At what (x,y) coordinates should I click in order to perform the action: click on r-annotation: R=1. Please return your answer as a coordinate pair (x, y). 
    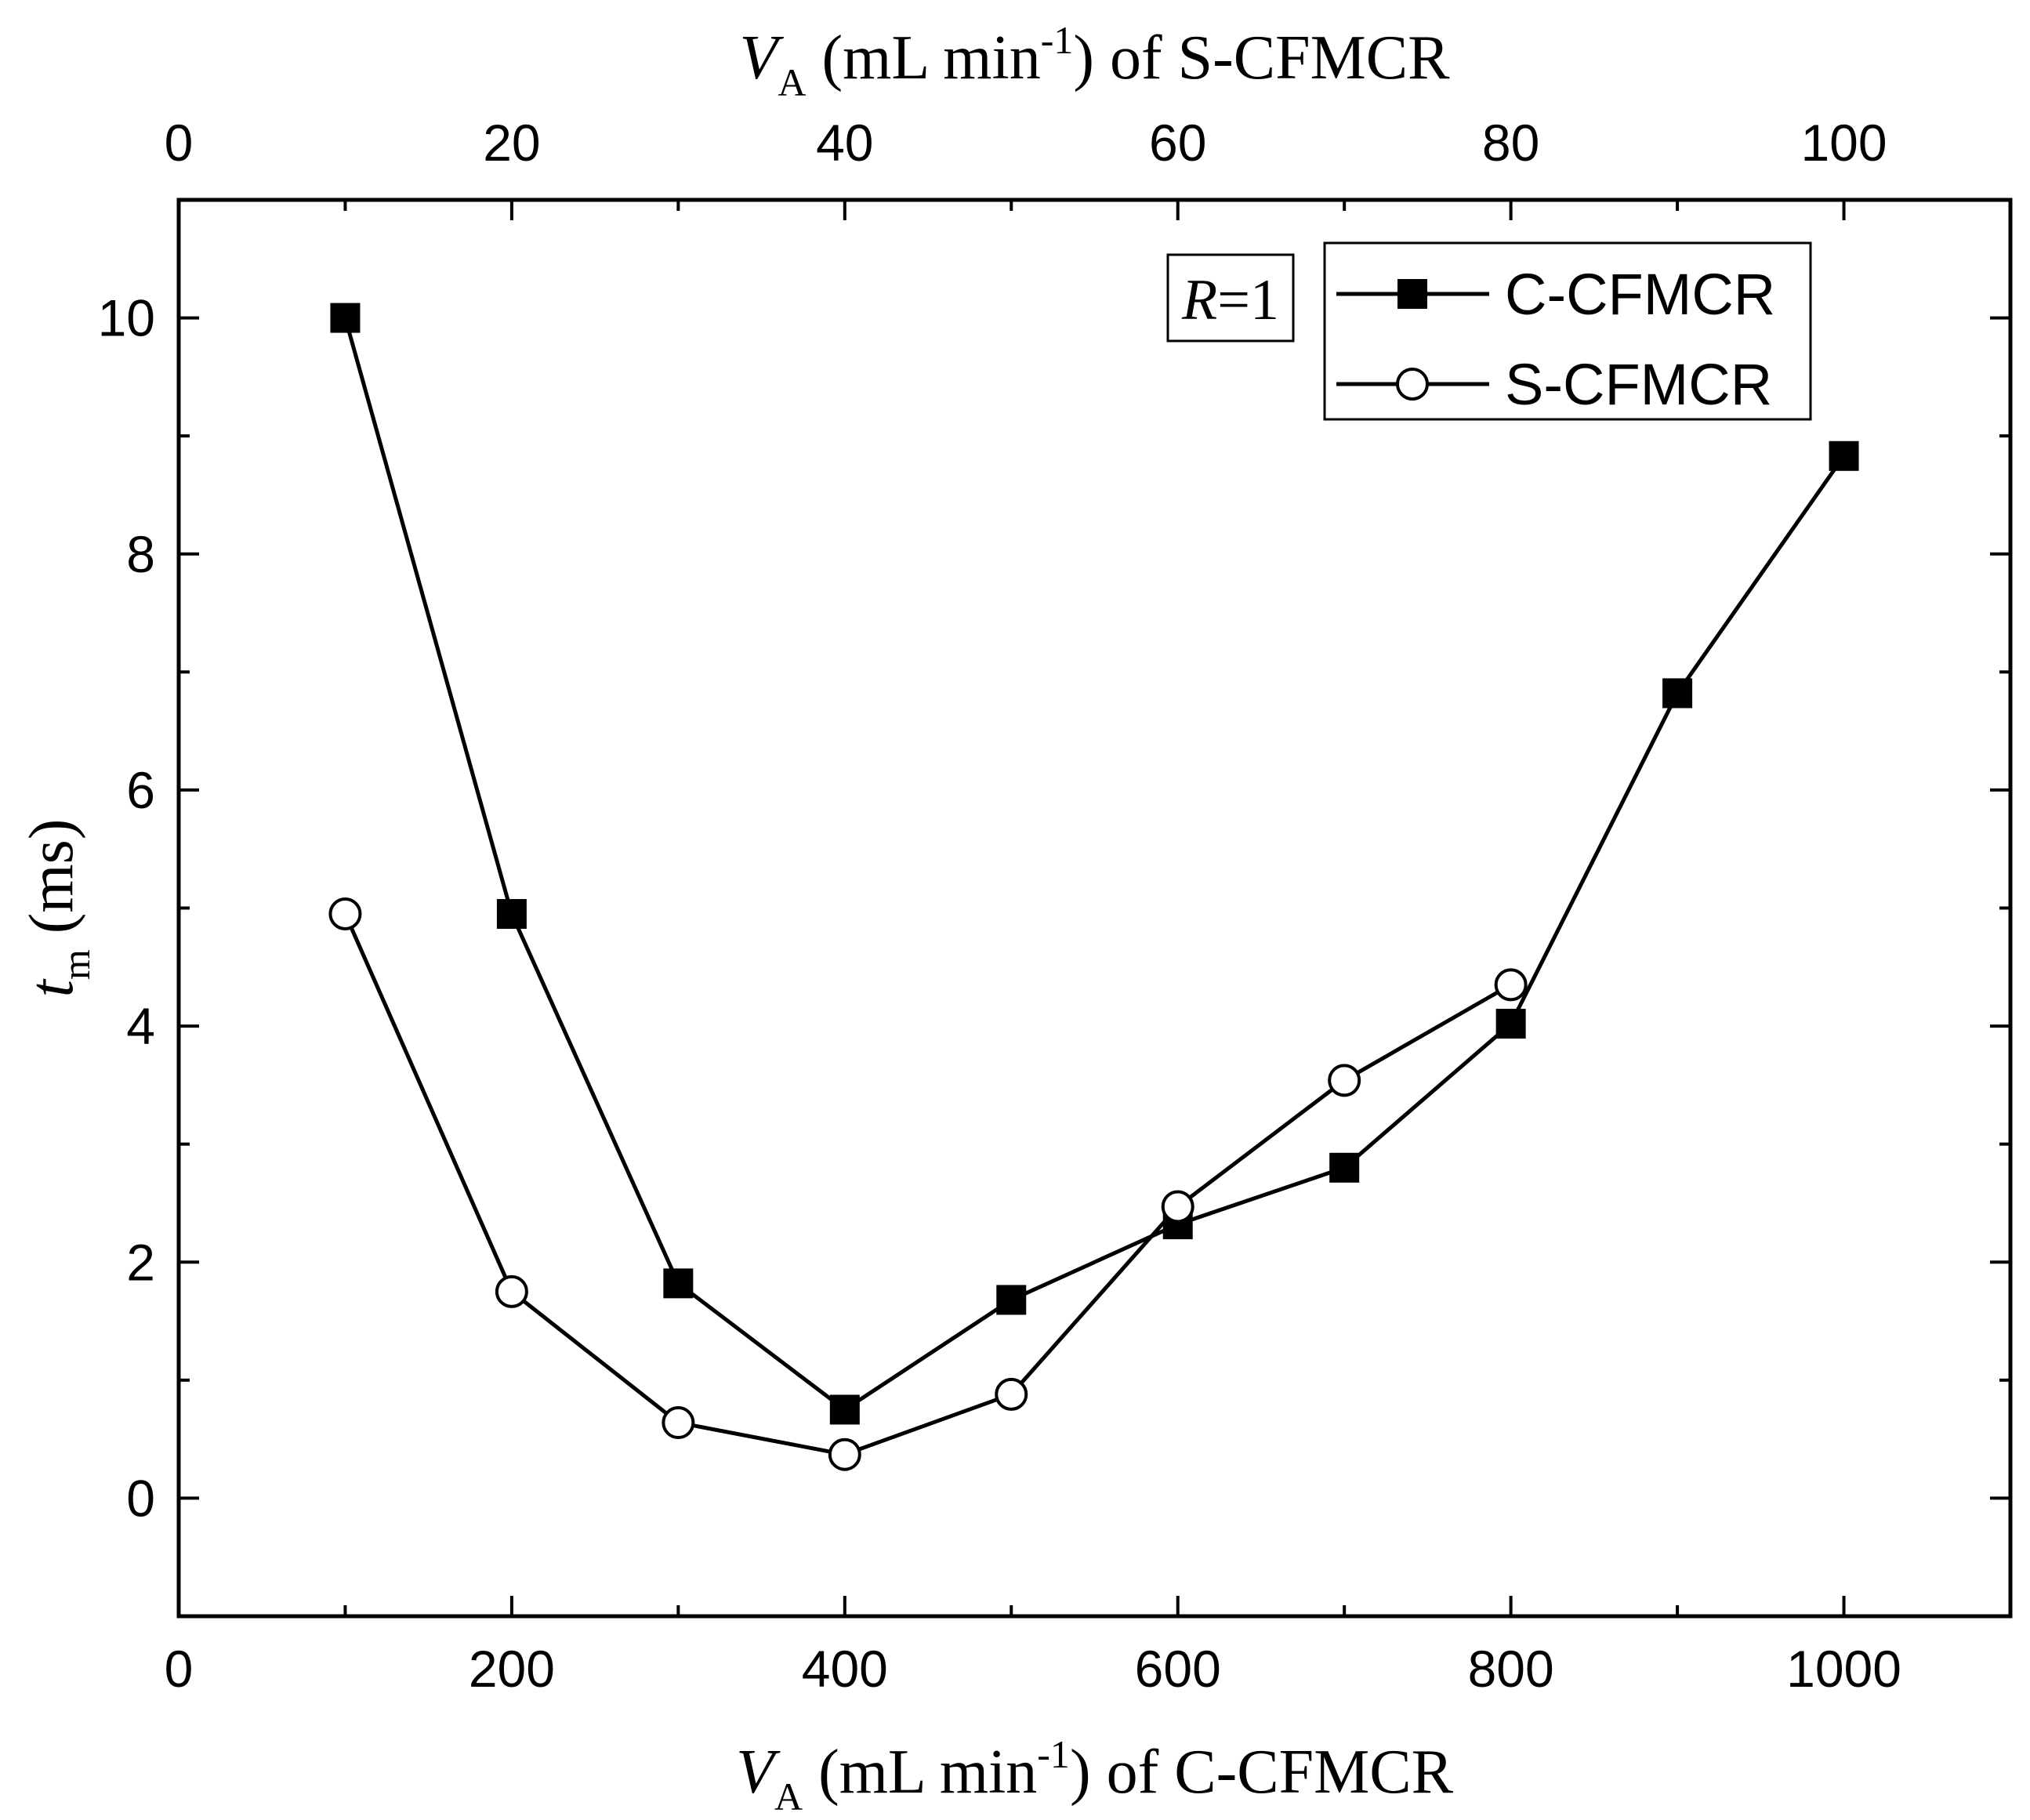
    Looking at the image, I should click on (1230, 298).